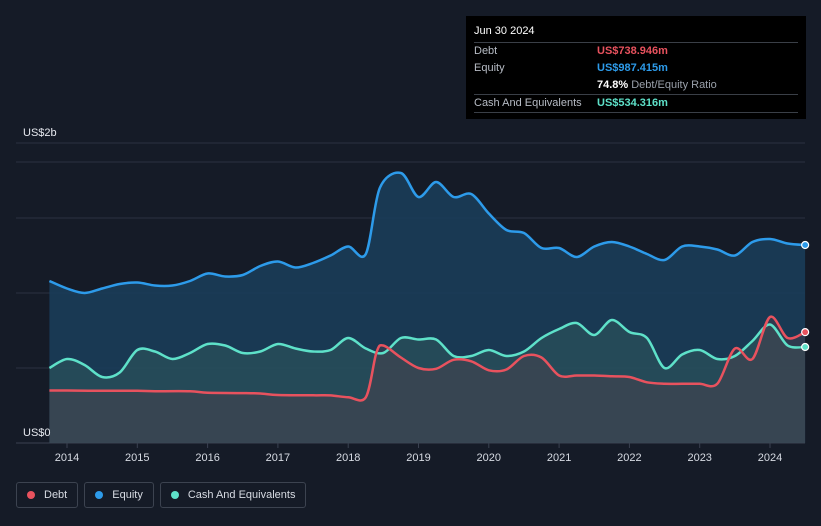 Image resolution: width=821 pixels, height=526 pixels. Describe the element at coordinates (174, 495) in the screenshot. I see `legend-dot-cash` at that location.